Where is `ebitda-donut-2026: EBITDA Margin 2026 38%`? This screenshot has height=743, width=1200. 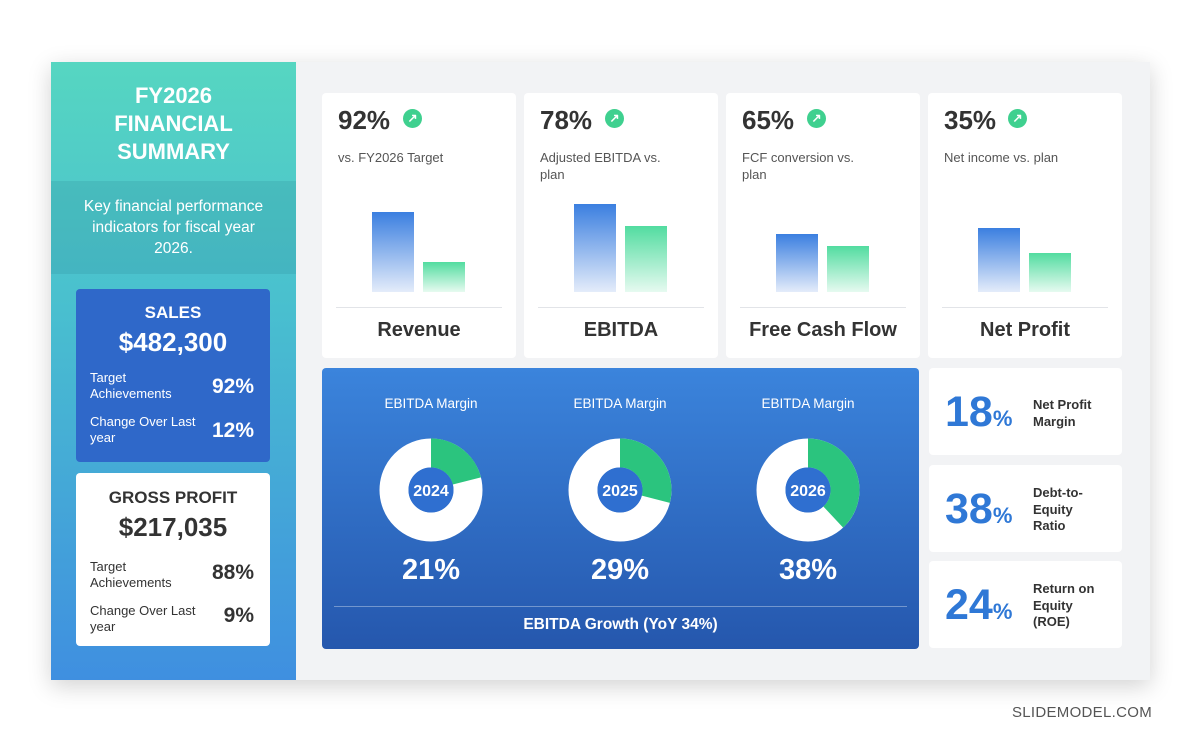
ebitda-donut-2026: EBITDA Margin 2026 38% is located at coordinates (808, 488).